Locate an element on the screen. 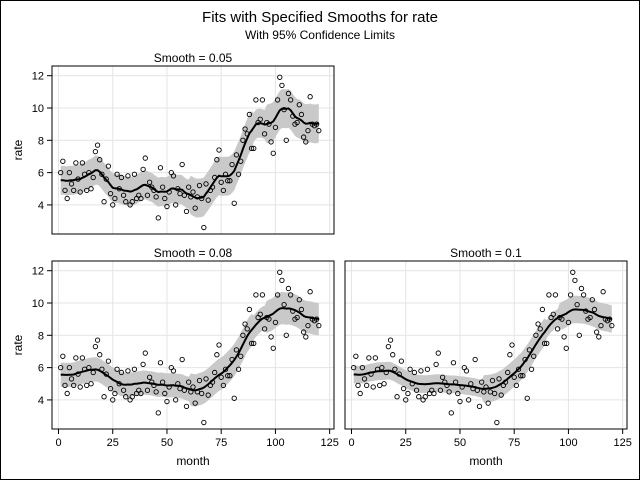 The height and width of the screenshot is (480, 640). y-tick-label: 8 is located at coordinates (41, 141).